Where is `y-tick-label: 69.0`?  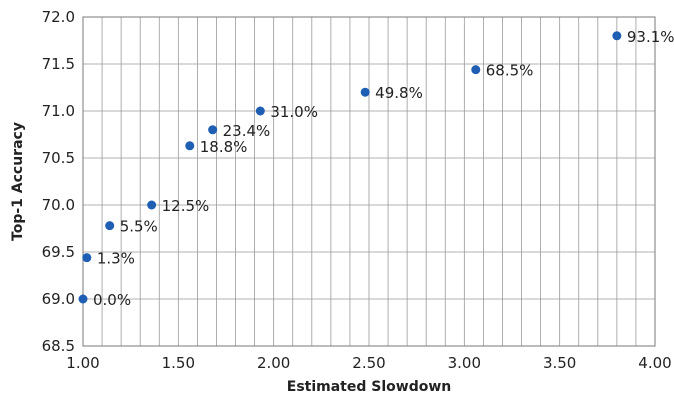
y-tick-label: 69.0 is located at coordinates (58, 299).